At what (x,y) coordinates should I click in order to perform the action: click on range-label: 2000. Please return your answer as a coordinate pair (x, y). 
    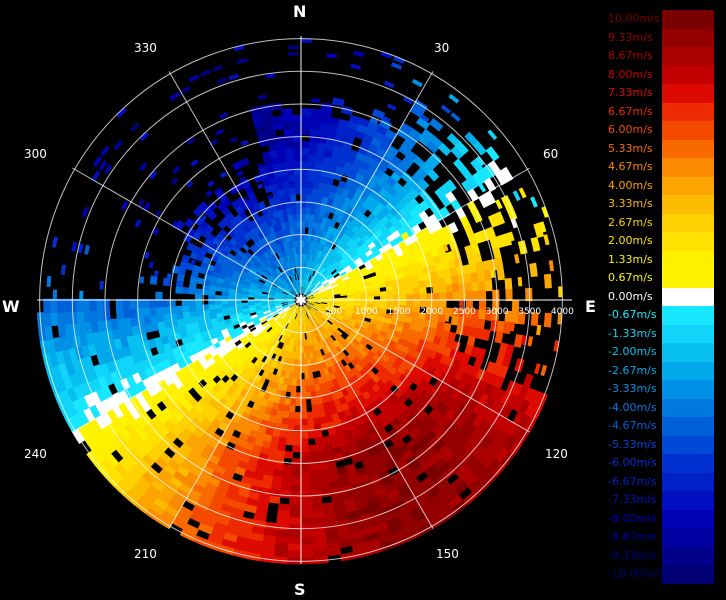
    Looking at the image, I should click on (431, 312).